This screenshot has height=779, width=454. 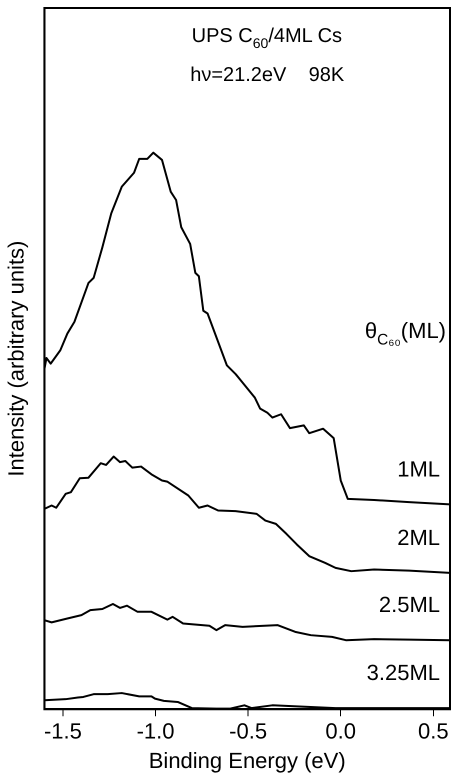 What do you see at coordinates (247, 760) in the screenshot?
I see `x-axis-title: Binding Energy (eV)` at bounding box center [247, 760].